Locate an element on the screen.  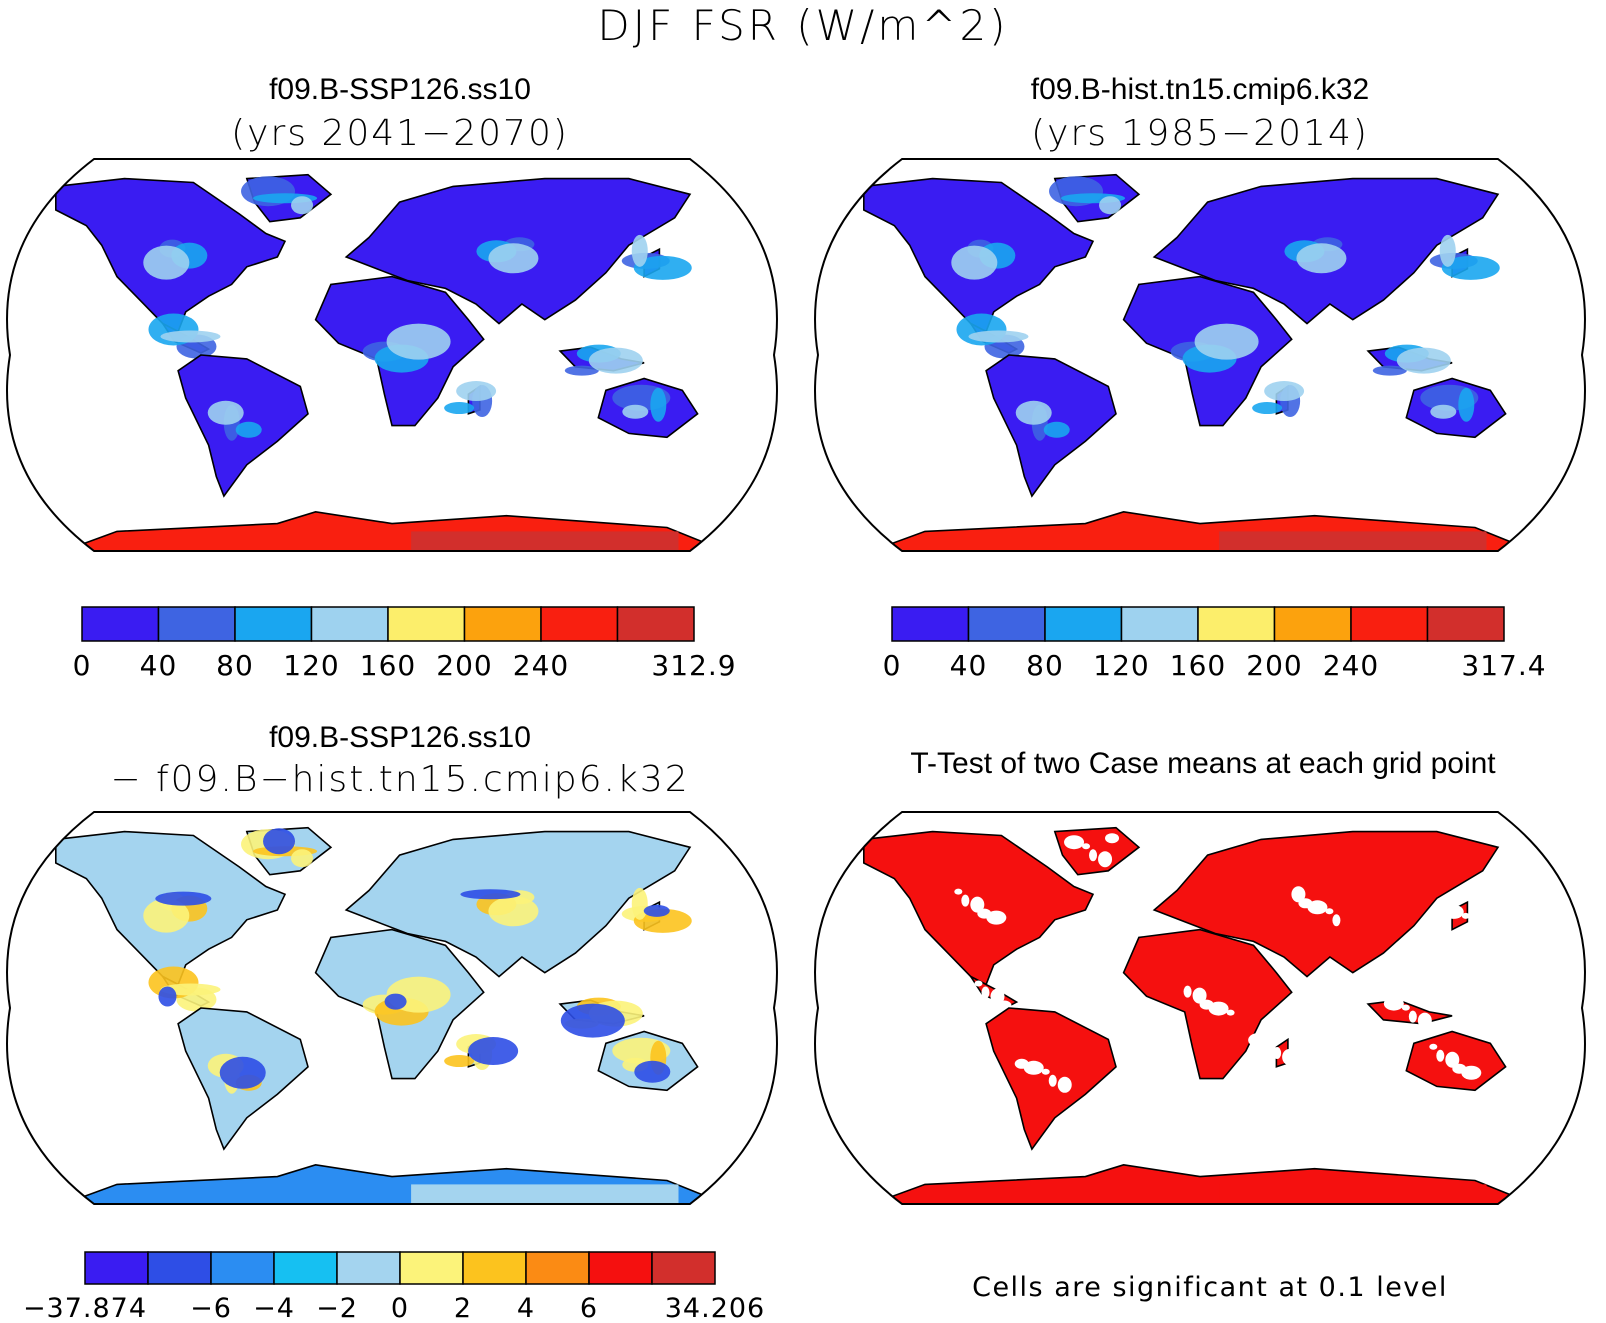
map-ttest is located at coordinates (1200, 1008).